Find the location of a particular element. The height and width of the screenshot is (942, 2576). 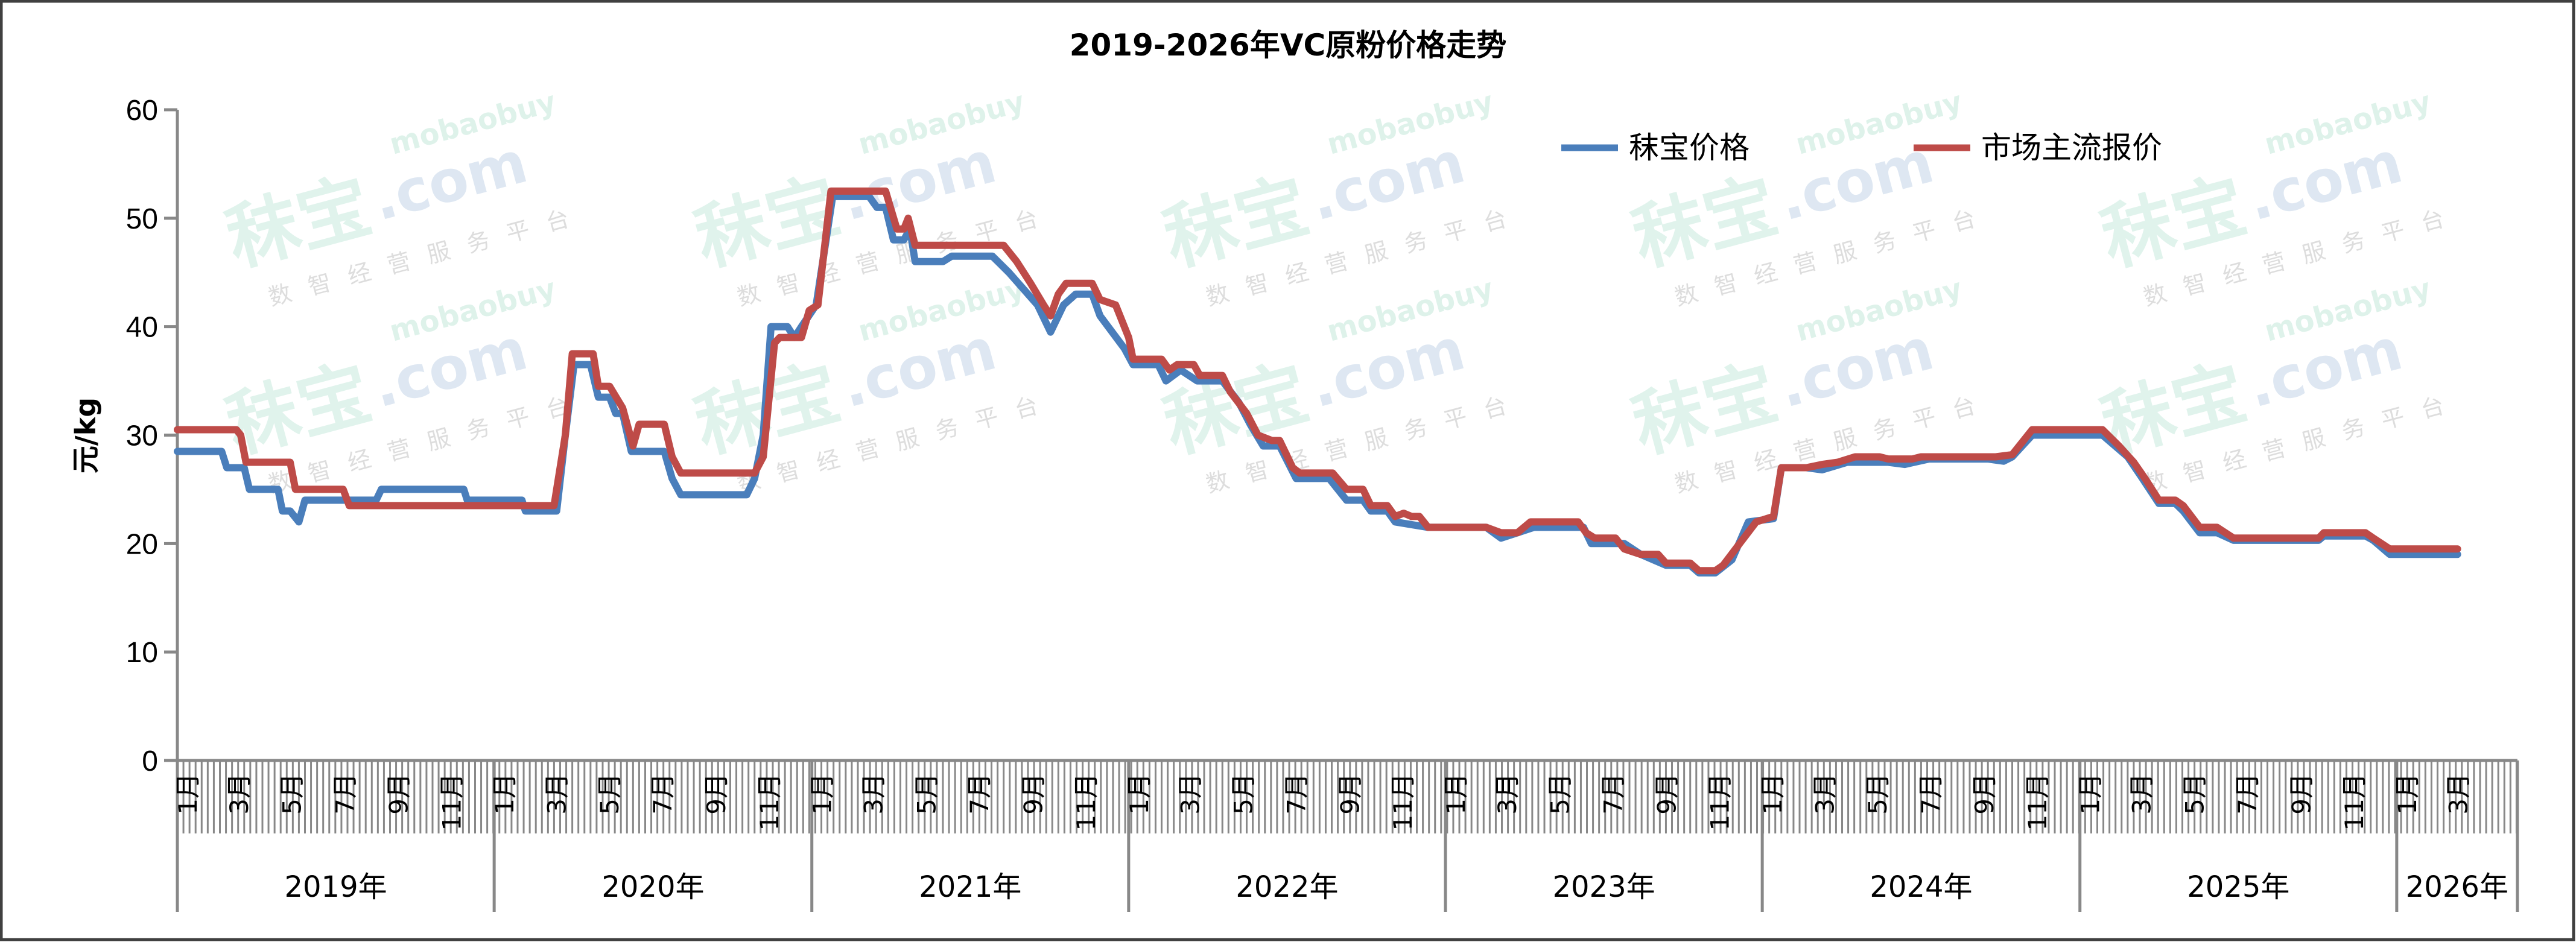

legend-label-market: 市场主流报价 is located at coordinates (2071, 148).